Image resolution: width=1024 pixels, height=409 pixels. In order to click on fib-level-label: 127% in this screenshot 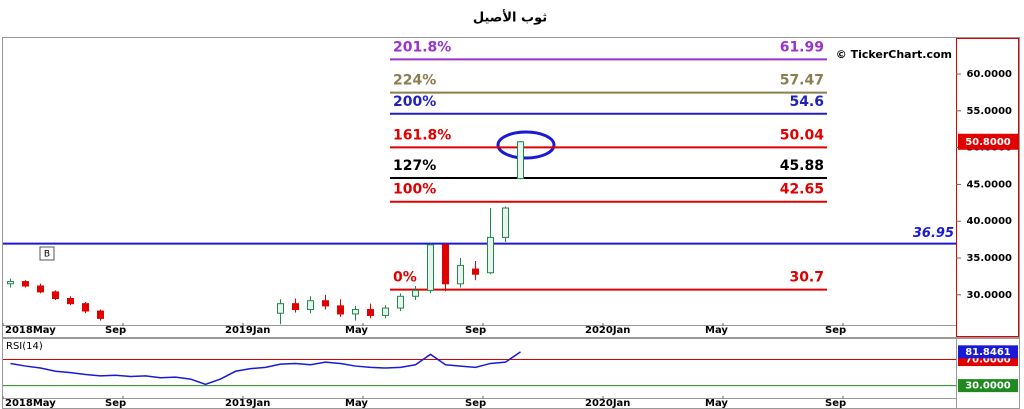, I will do `click(414, 166)`.